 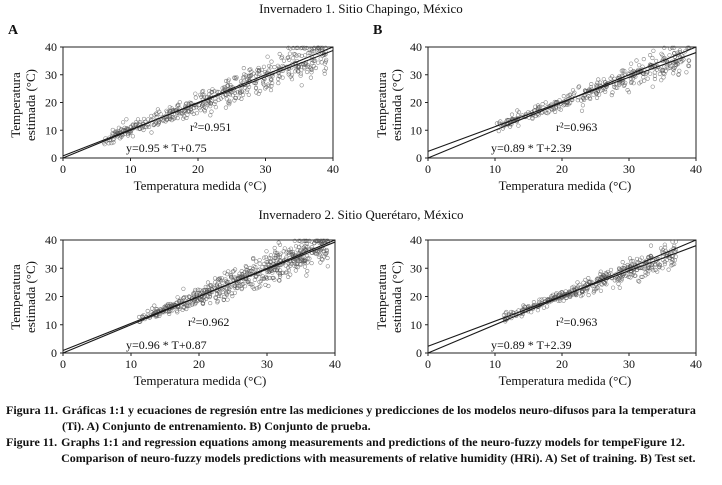 What do you see at coordinates (696, 364) in the screenshot?
I see `x-tick-label: 40` at bounding box center [696, 364].